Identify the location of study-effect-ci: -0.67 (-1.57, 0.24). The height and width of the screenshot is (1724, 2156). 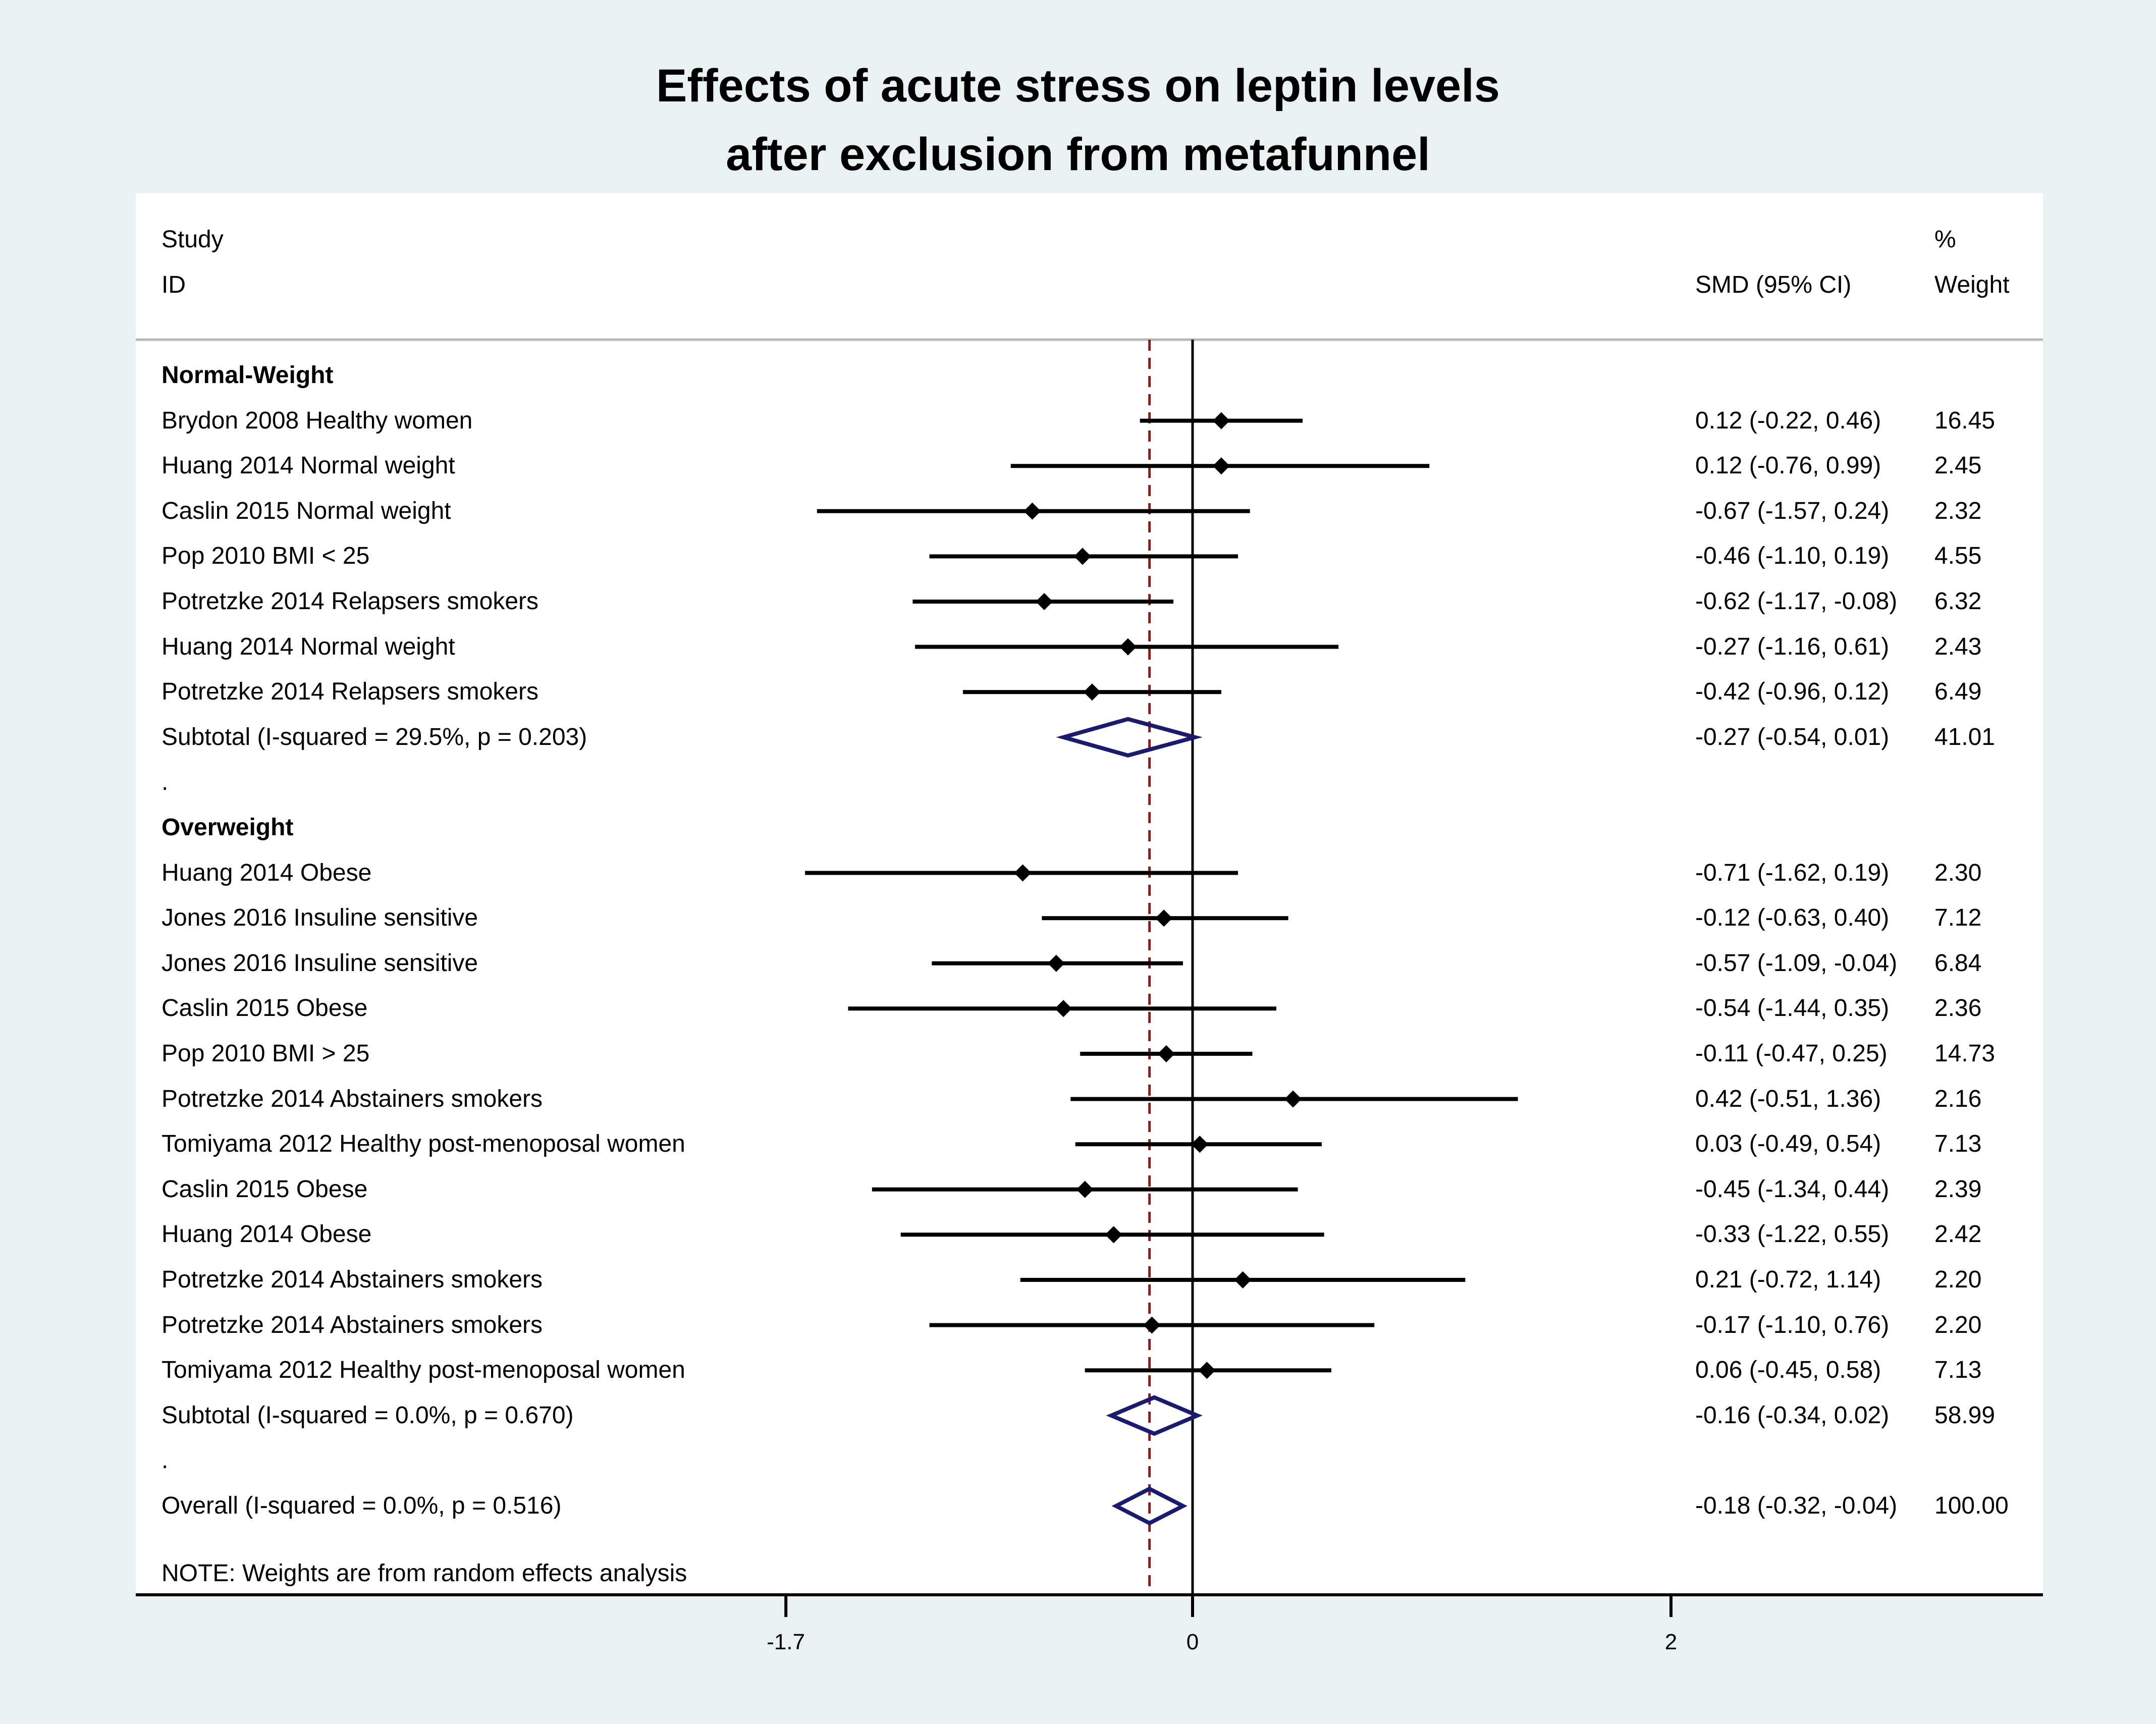
(1792, 510).